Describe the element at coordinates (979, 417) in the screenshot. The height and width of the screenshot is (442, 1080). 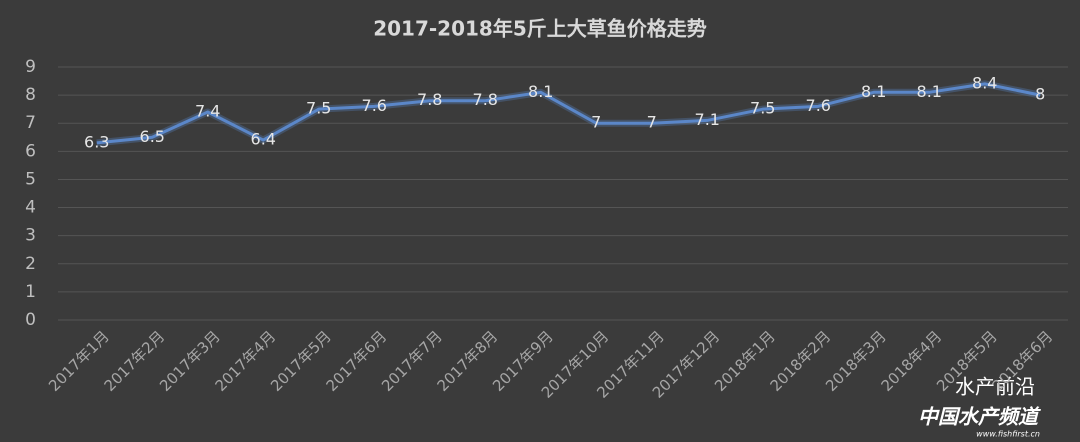
I see `watermark: 中国水产频道` at that location.